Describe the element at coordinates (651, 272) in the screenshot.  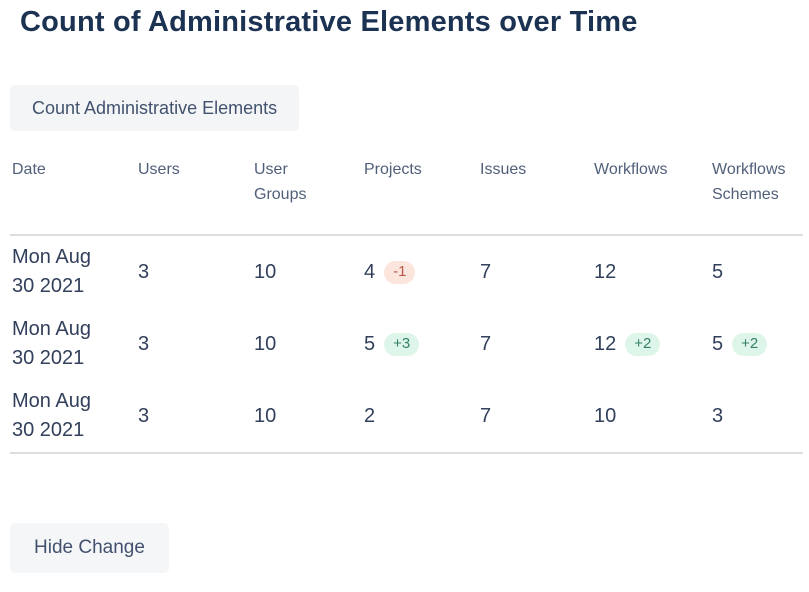
I see `cell-workflows: 12` at that location.